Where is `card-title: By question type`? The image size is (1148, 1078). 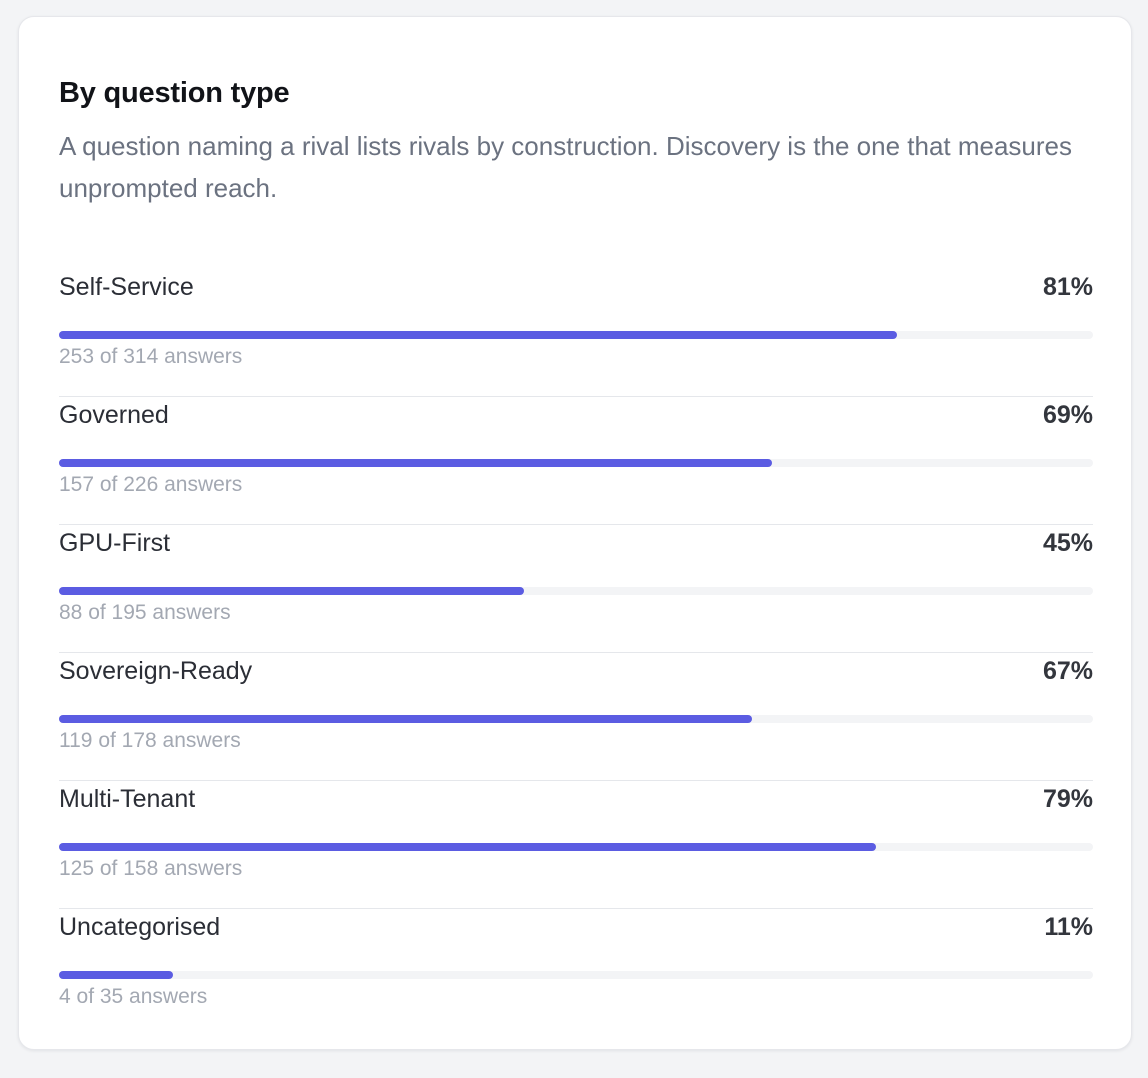
card-title: By question type is located at coordinates (174, 93).